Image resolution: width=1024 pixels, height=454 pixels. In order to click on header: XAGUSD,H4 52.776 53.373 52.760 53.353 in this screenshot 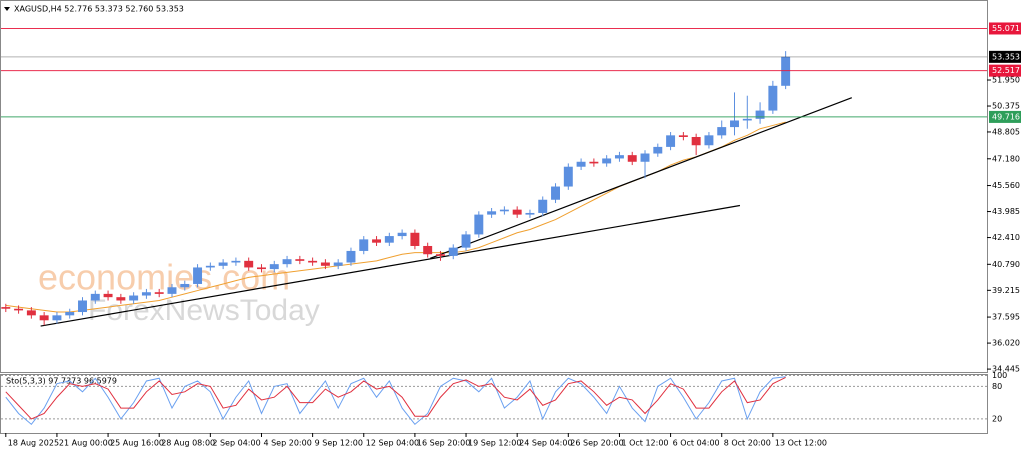, I will do `click(99, 9)`.